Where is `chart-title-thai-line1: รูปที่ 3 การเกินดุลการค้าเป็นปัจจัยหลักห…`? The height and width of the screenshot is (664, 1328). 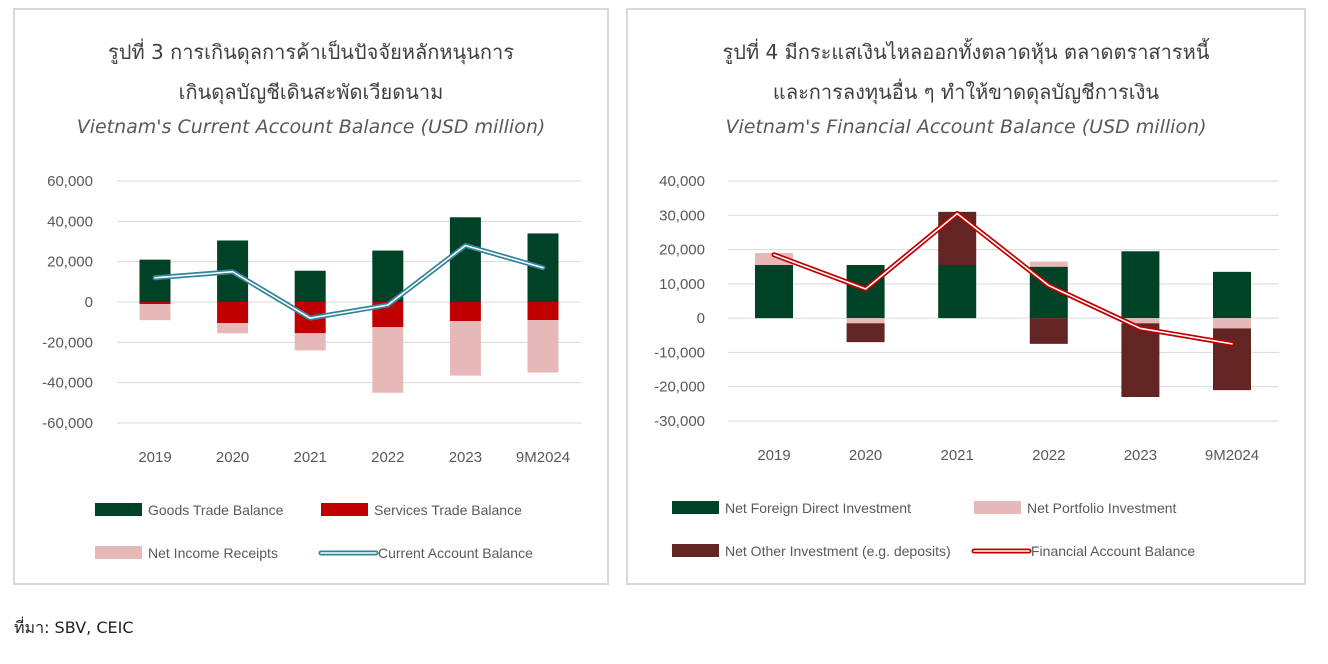
chart-title-thai-line1: รูปที่ 3 การเกินดุลการค้าเป็นปัจจัยหลักห… is located at coordinates (311, 52).